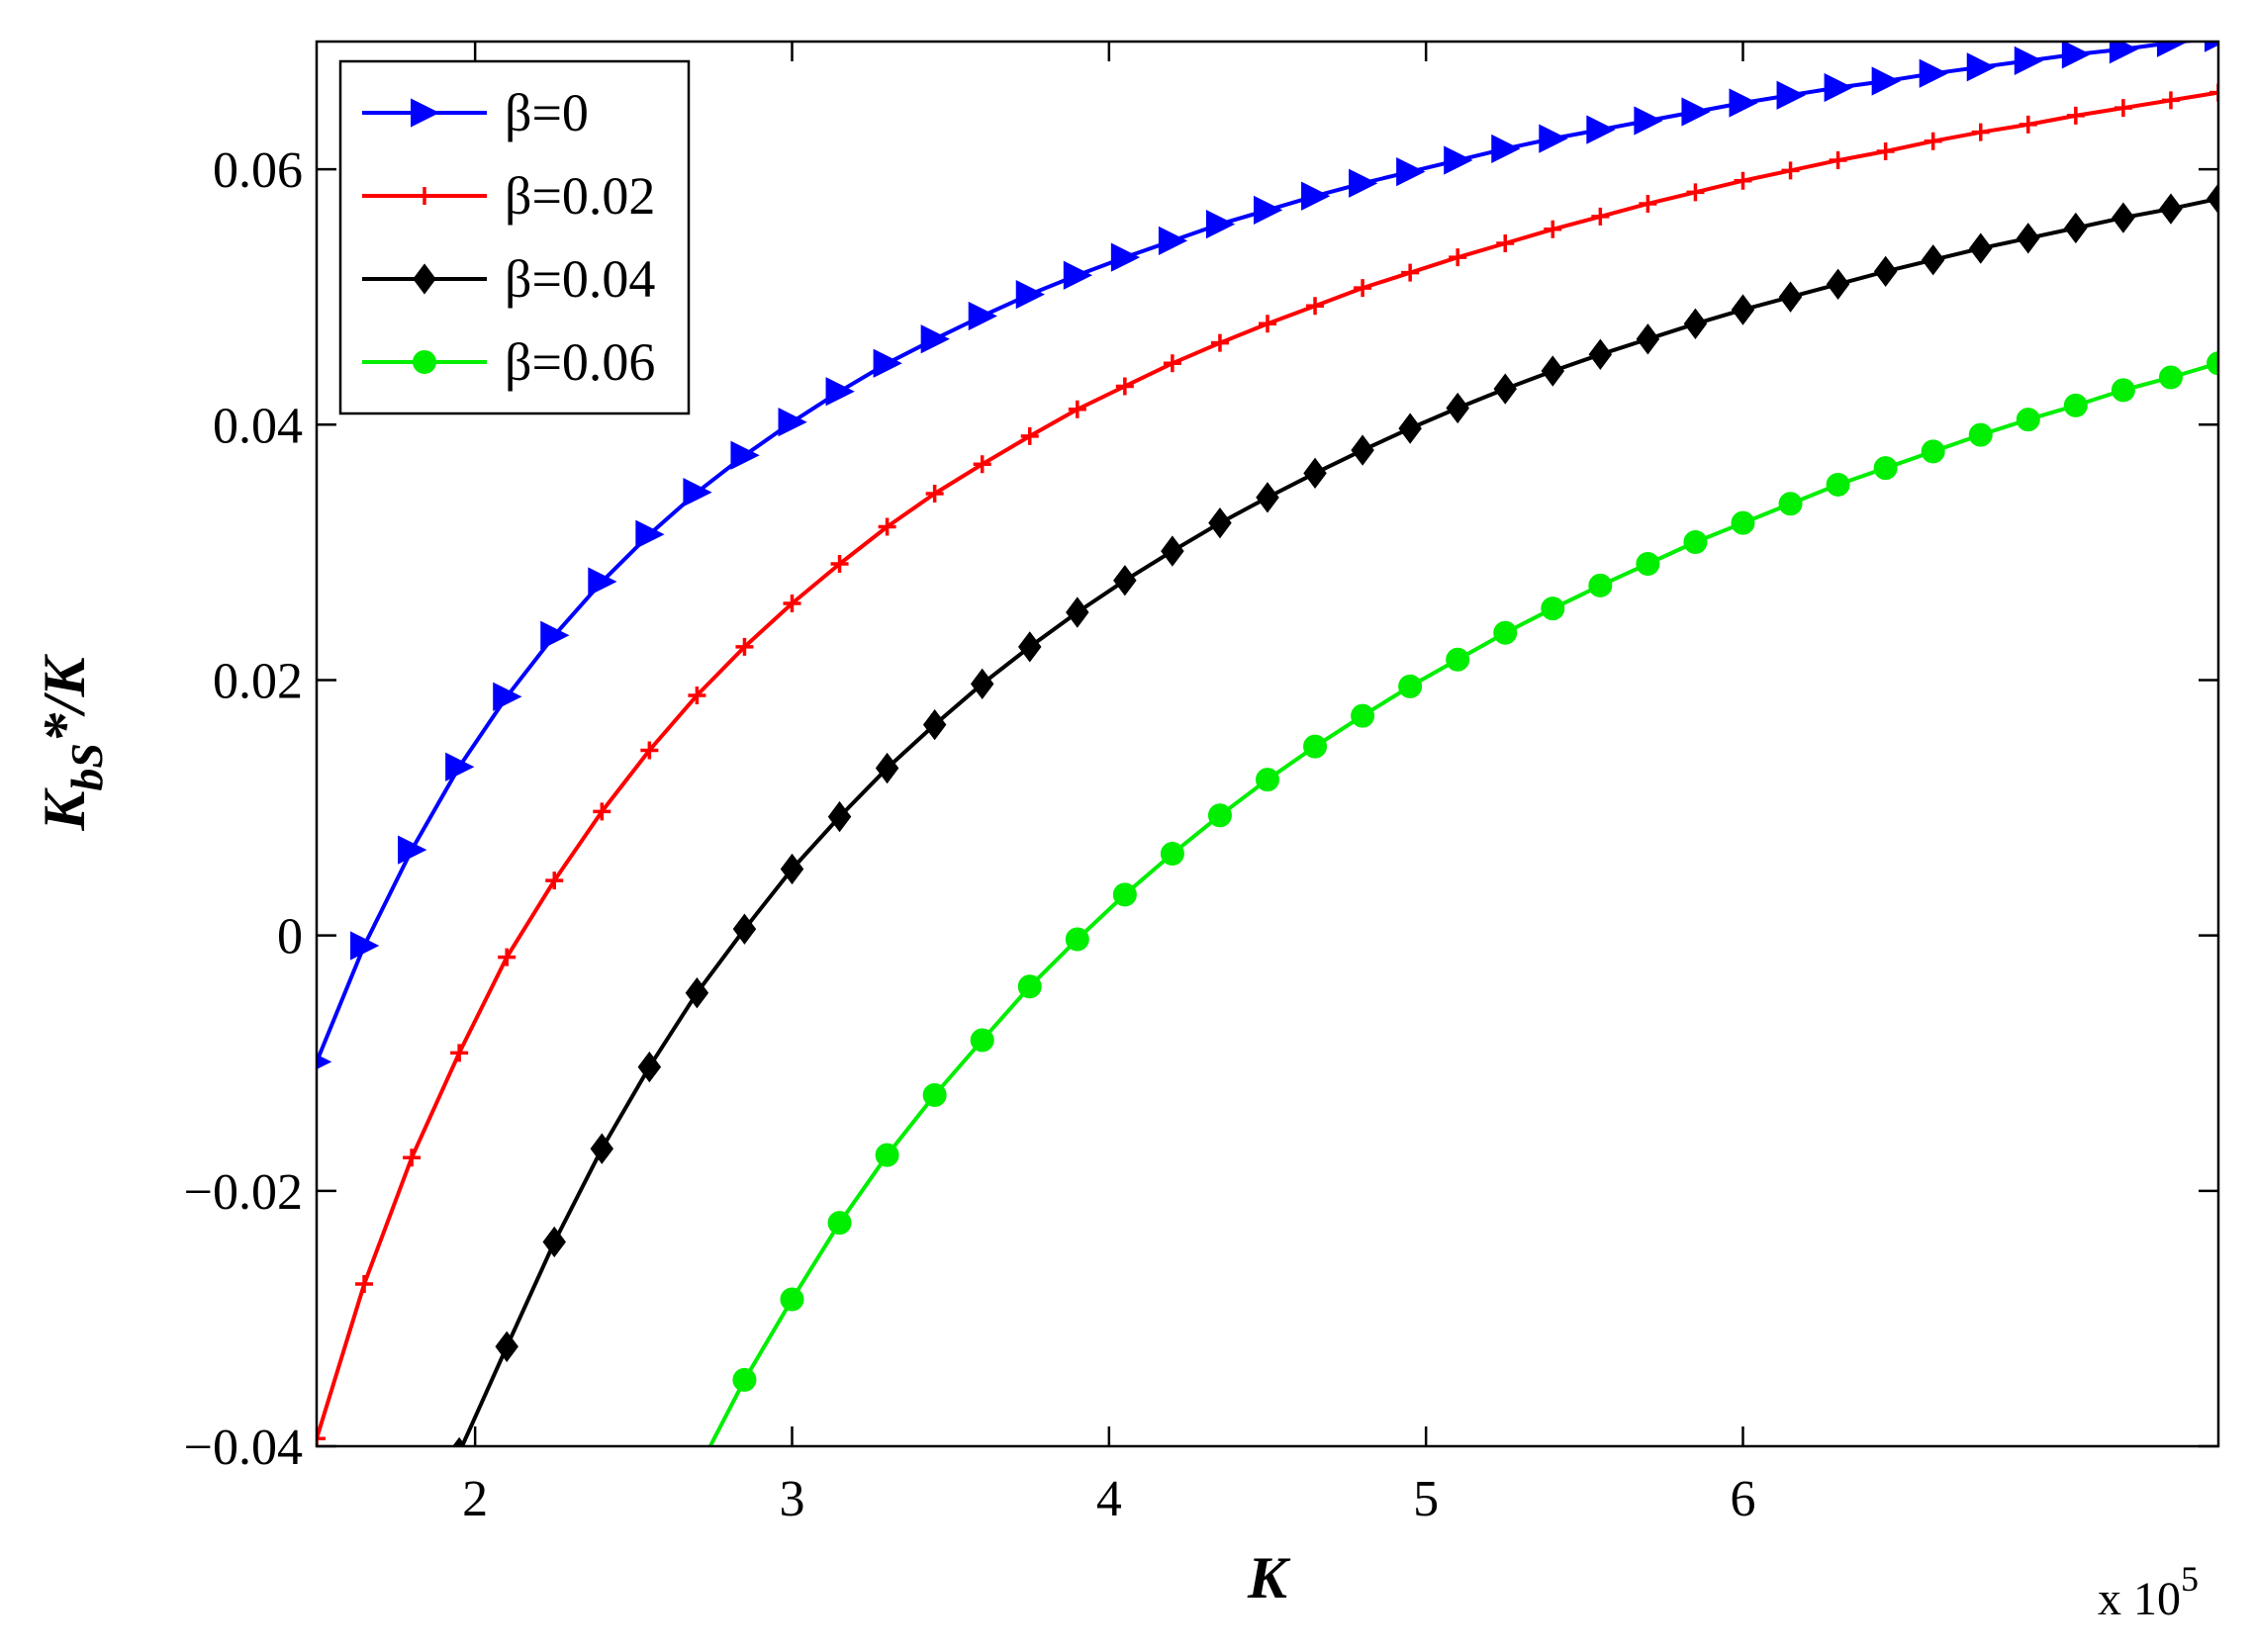  I want to click on x-tick-label: 4, so click(1109, 1499).